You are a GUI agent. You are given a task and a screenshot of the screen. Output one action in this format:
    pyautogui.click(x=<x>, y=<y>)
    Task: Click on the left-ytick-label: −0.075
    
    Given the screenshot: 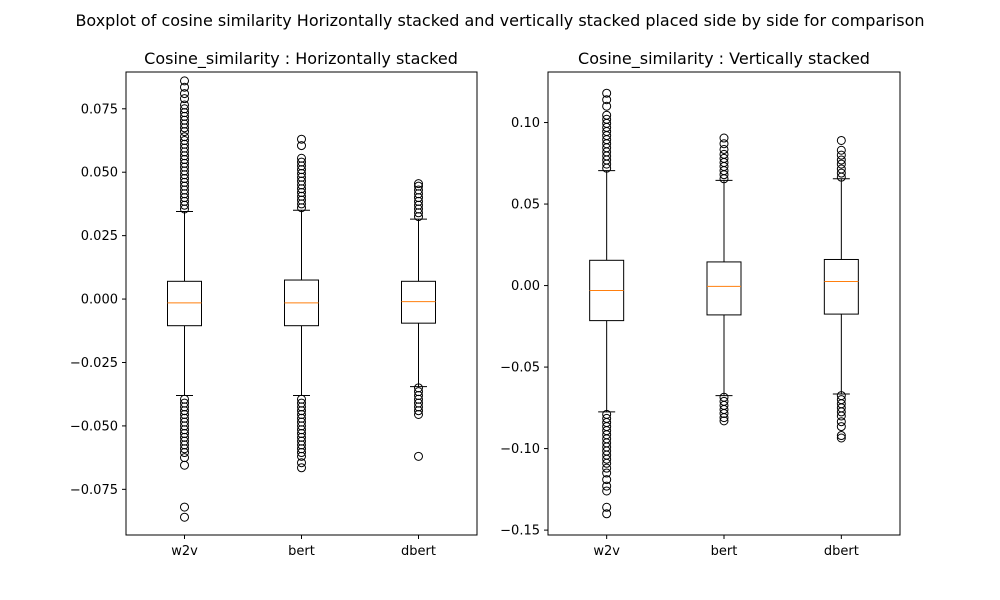 What is the action you would take?
    pyautogui.click(x=94, y=490)
    